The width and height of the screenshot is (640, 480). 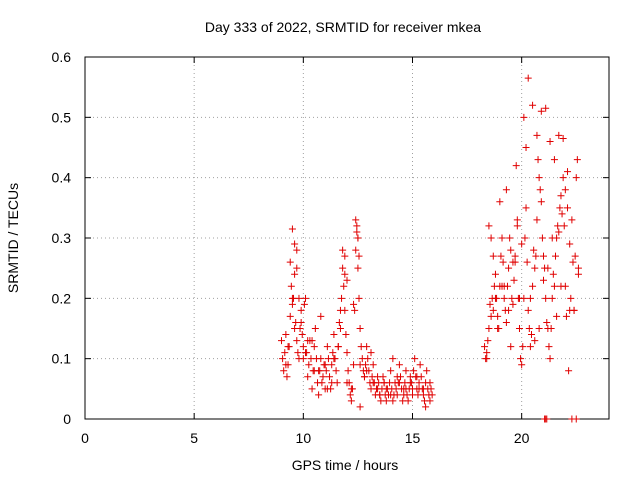 I want to click on x-tick-labels: 0 5 10 15 20, so click(x=305, y=438).